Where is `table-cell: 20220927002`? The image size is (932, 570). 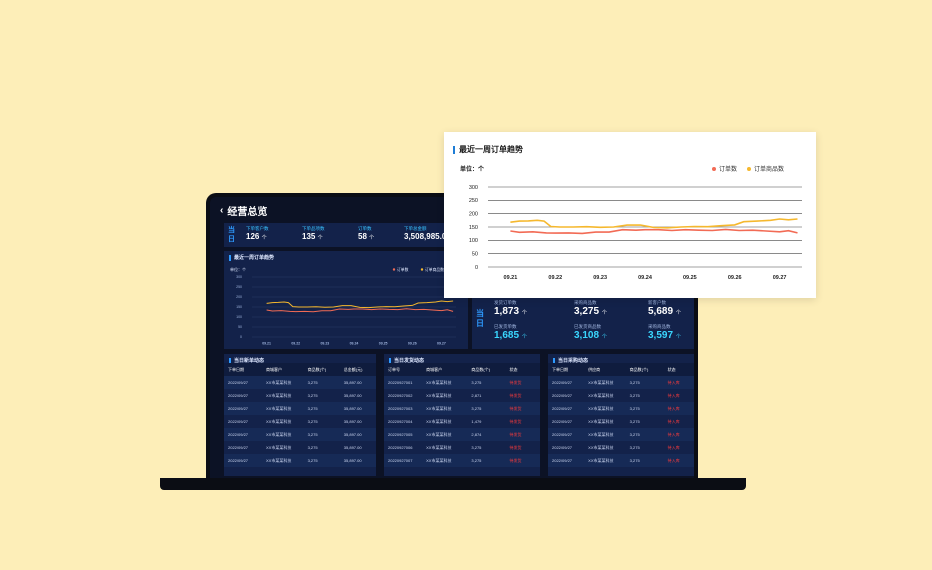 table-cell: 20220927002 is located at coordinates (400, 395).